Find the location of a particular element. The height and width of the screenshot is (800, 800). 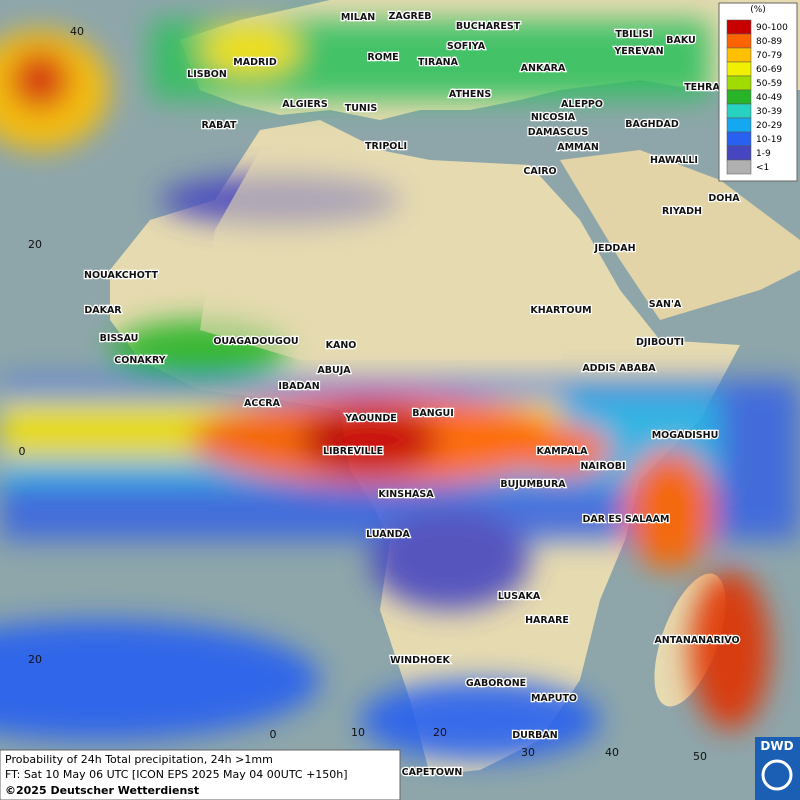

city-label: TBILISI is located at coordinates (633, 34).